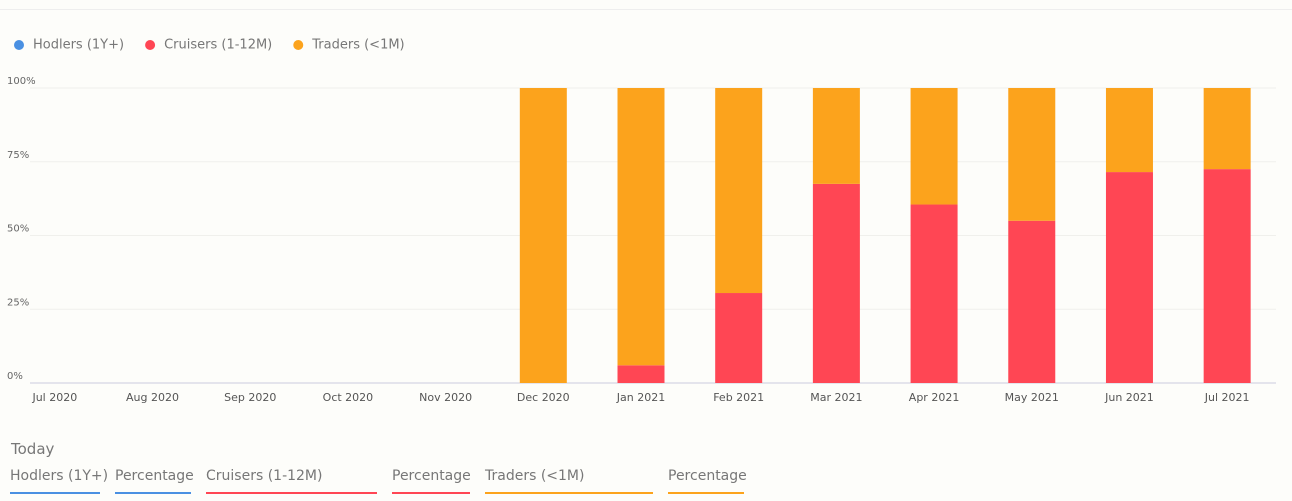 This screenshot has width=1292, height=501. What do you see at coordinates (543, 397) in the screenshot?
I see `x-tick-label: Dec 2020` at bounding box center [543, 397].